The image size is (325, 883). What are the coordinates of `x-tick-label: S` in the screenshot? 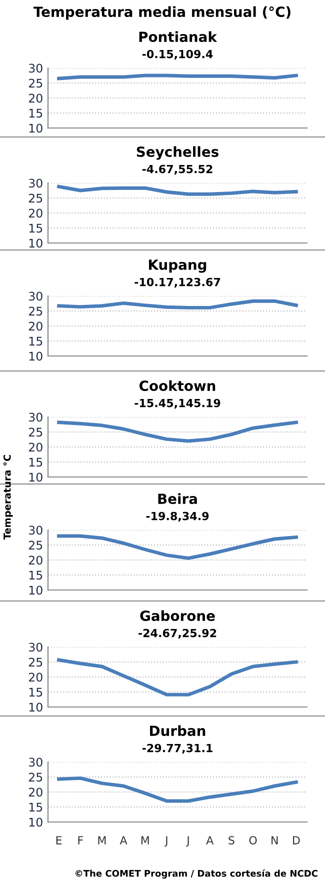 It's located at (231, 840).